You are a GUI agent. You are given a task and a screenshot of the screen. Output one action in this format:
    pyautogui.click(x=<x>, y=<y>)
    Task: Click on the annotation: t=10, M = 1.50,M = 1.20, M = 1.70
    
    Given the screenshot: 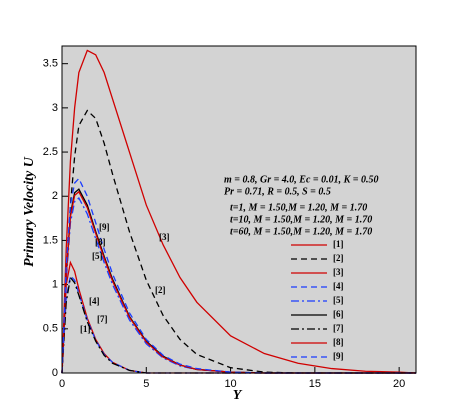 What is the action you would take?
    pyautogui.click(x=301, y=219)
    